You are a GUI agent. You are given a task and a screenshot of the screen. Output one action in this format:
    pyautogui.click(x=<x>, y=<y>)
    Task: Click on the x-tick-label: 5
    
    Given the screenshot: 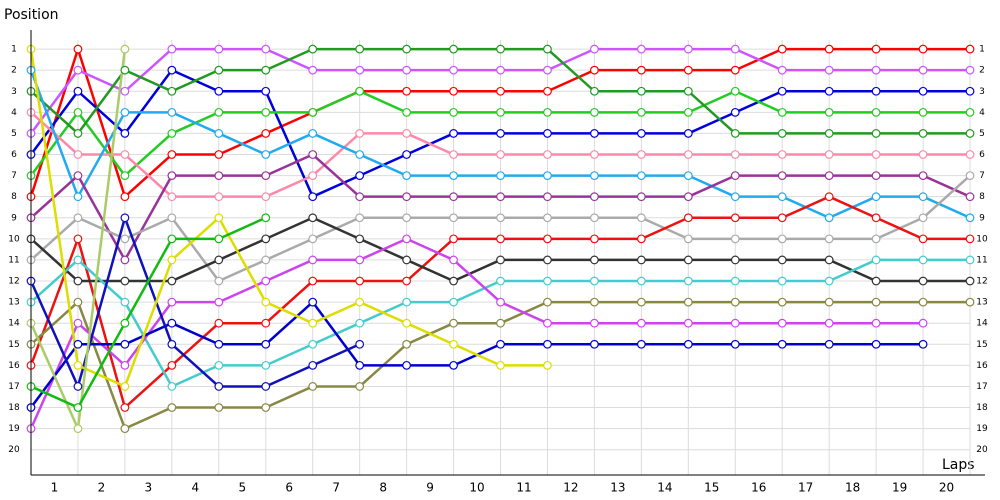 What is the action you would take?
    pyautogui.click(x=242, y=488)
    